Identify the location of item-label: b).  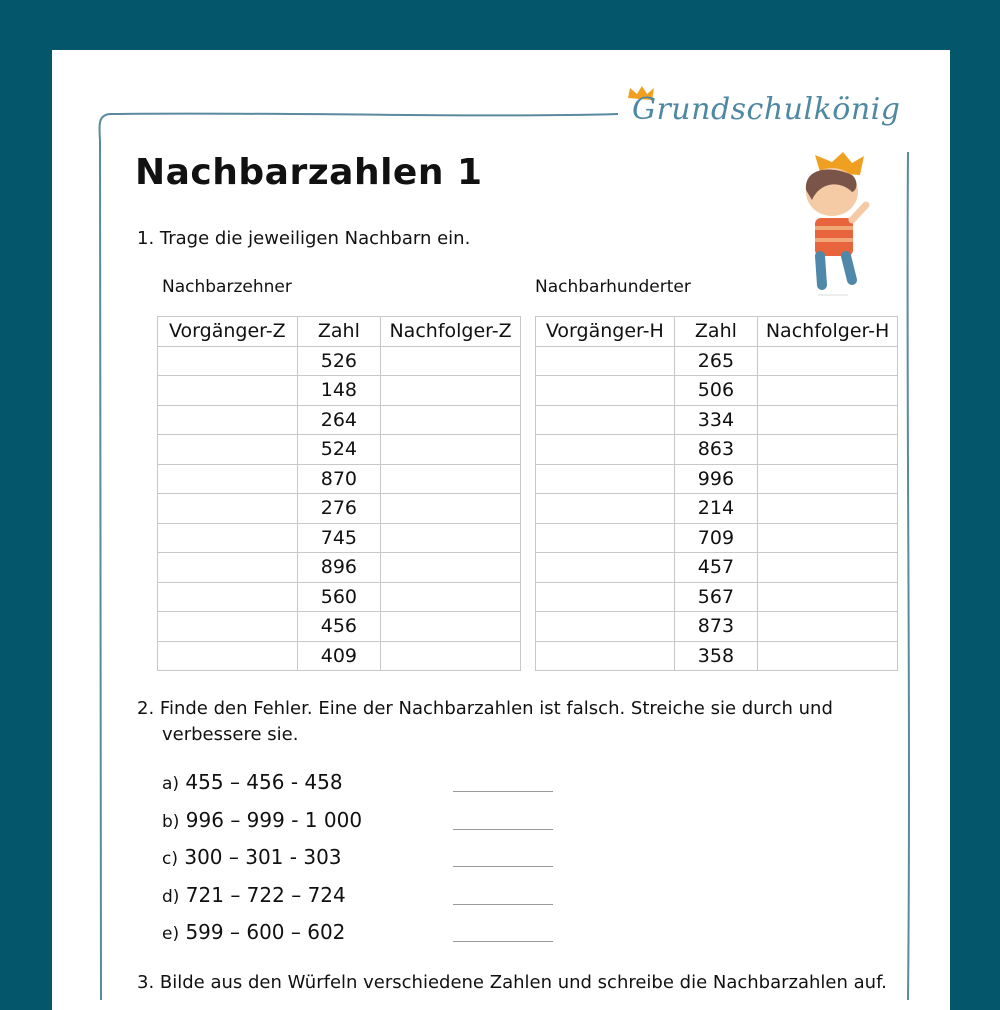
(171, 821).